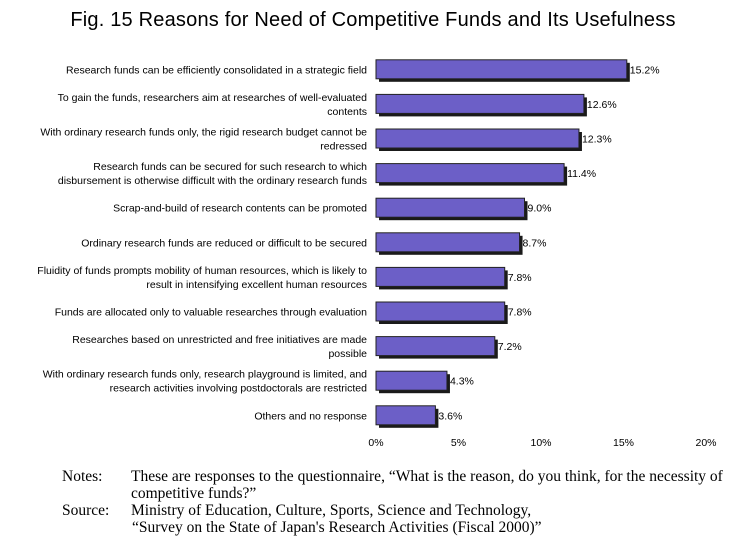 Image resolution: width=746 pixels, height=551 pixels. What do you see at coordinates (82, 476) in the screenshot?
I see `notes-label: Notes:` at bounding box center [82, 476].